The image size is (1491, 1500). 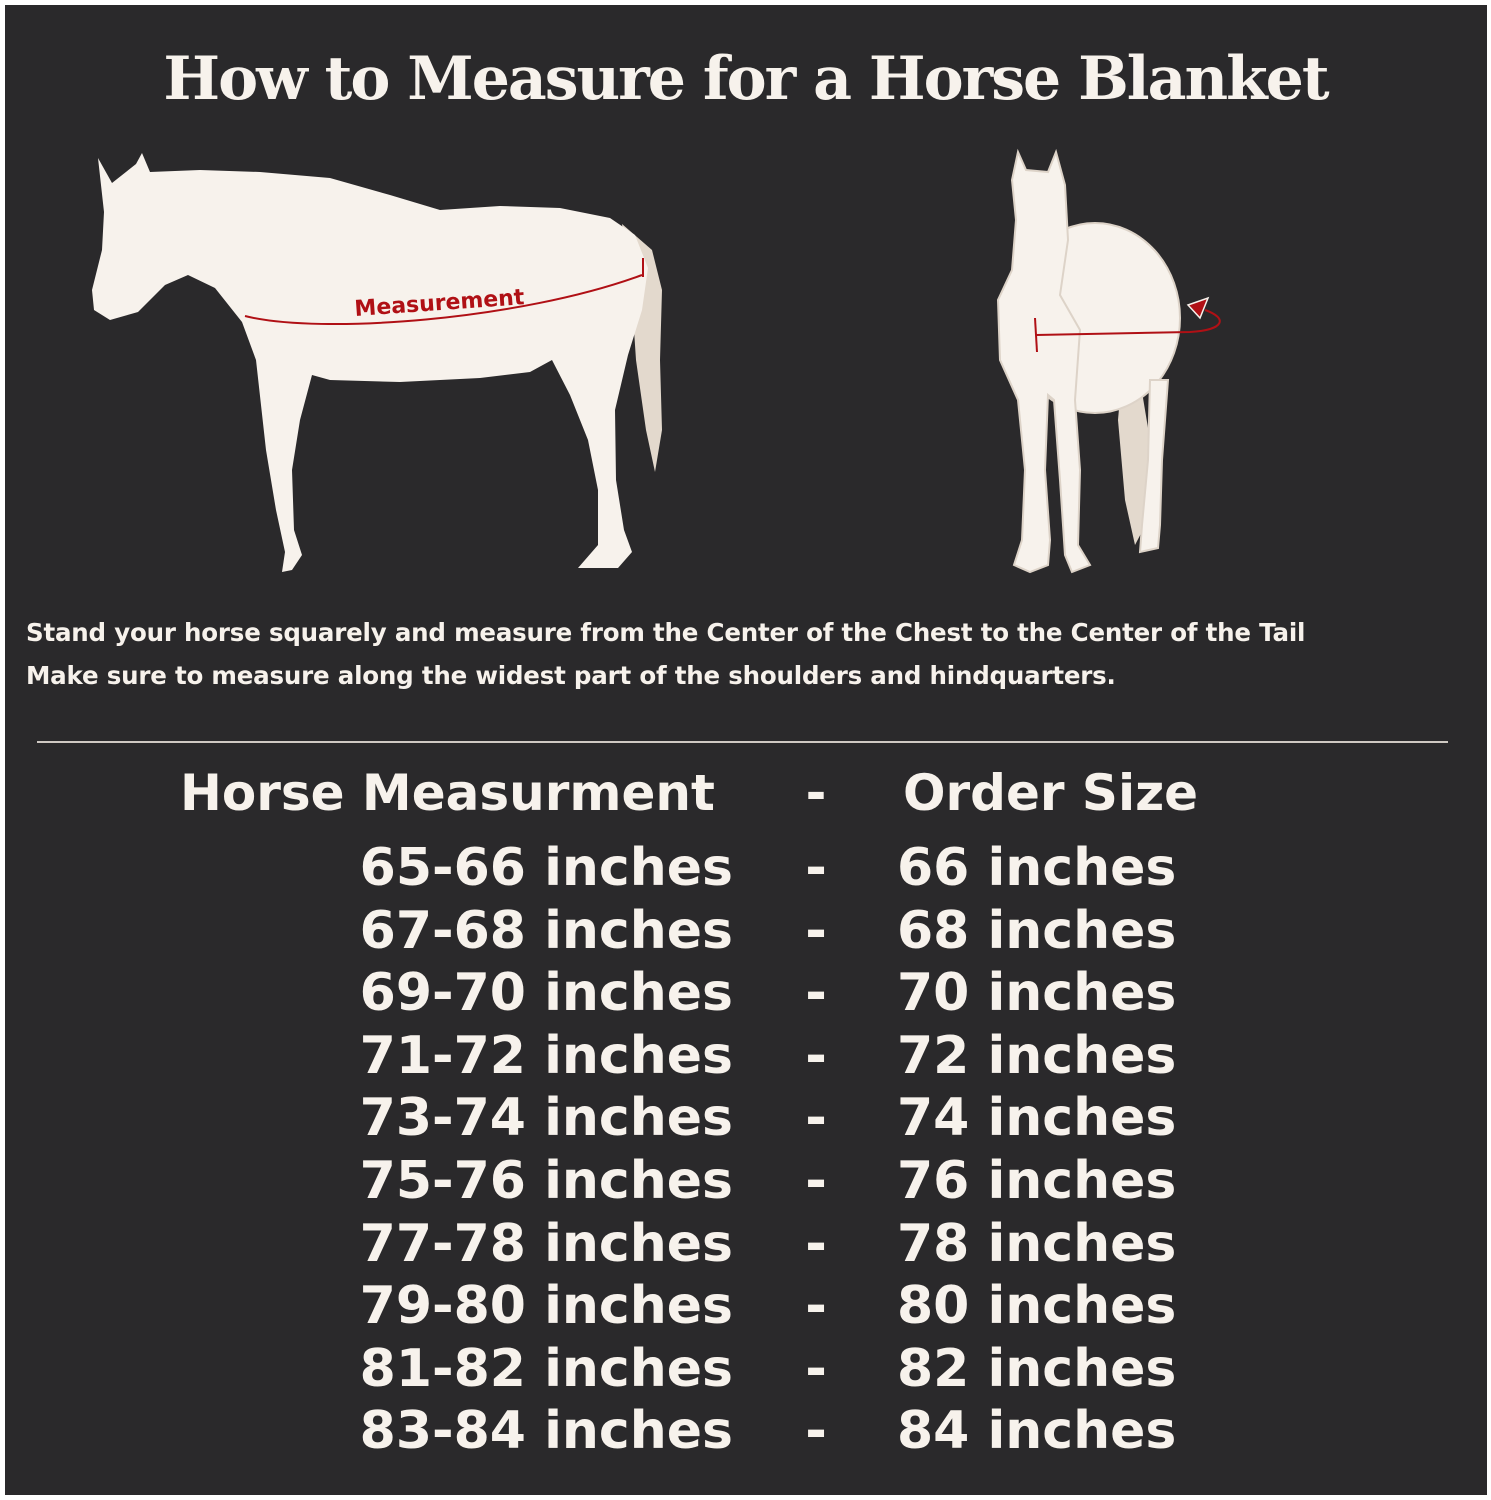 What do you see at coordinates (1037, 993) in the screenshot?
I see `order-size-cell: 70 inches` at bounding box center [1037, 993].